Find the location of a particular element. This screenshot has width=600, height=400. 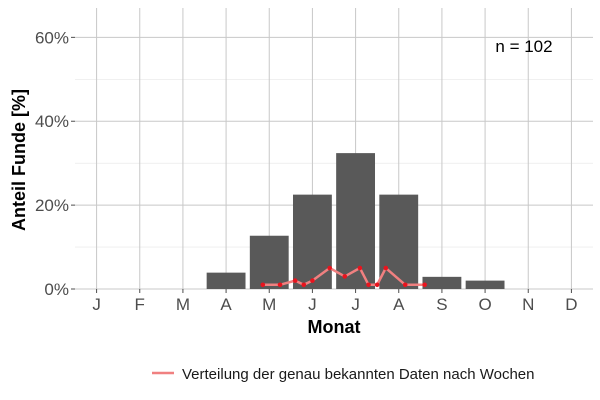

sample-size-annotation: n = 102 is located at coordinates (523, 46).